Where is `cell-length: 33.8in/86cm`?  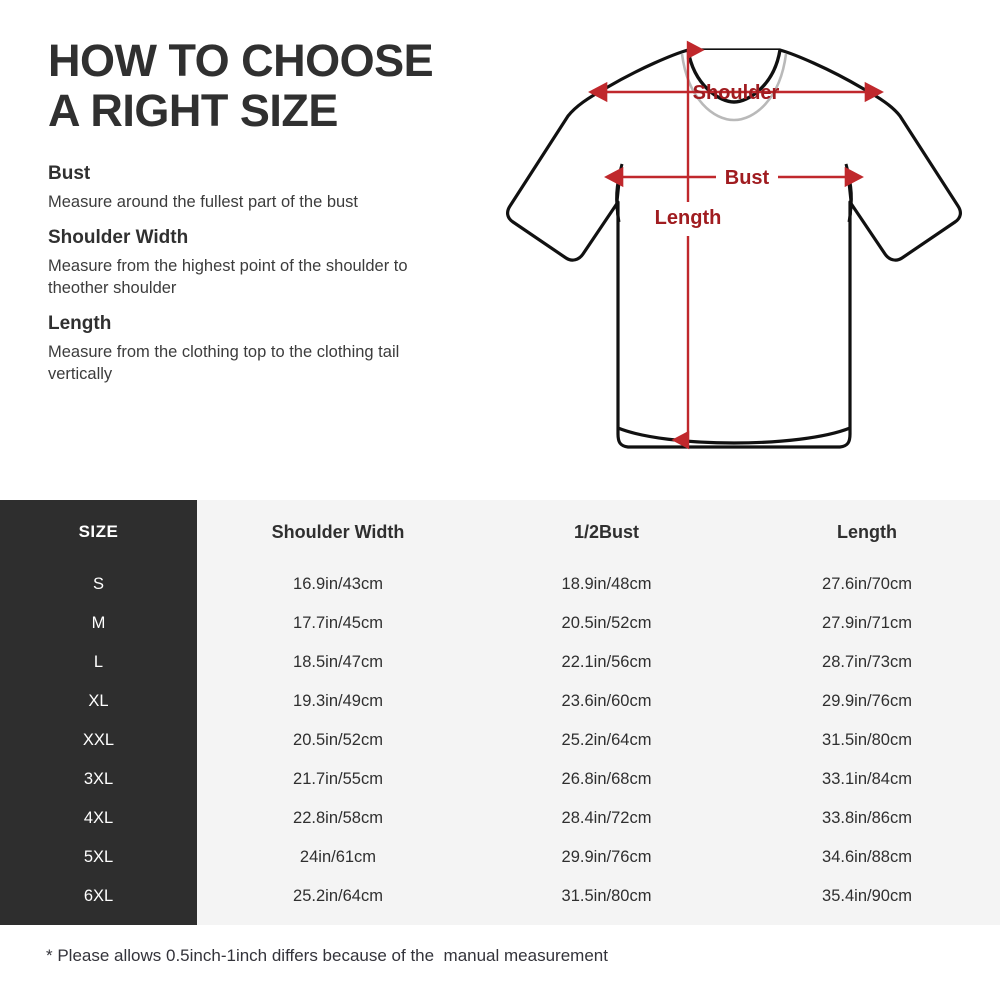
cell-length: 33.8in/86cm is located at coordinates (867, 818).